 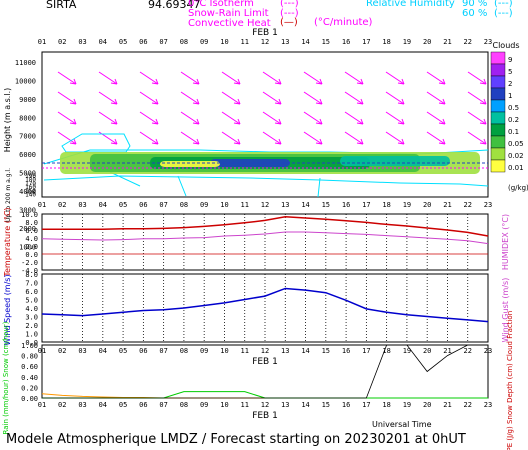 What do you see at coordinates (447, 205) in the screenshot?
I see `hour-tick-label: 21` at bounding box center [447, 205].